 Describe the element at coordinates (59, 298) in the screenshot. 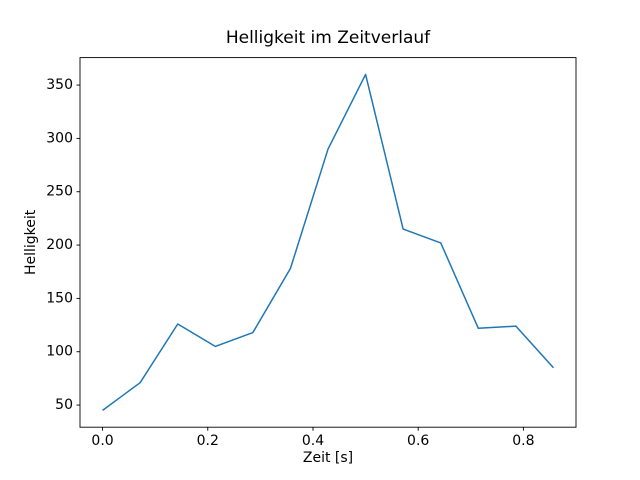

I see `y-tick-label: 150` at that location.